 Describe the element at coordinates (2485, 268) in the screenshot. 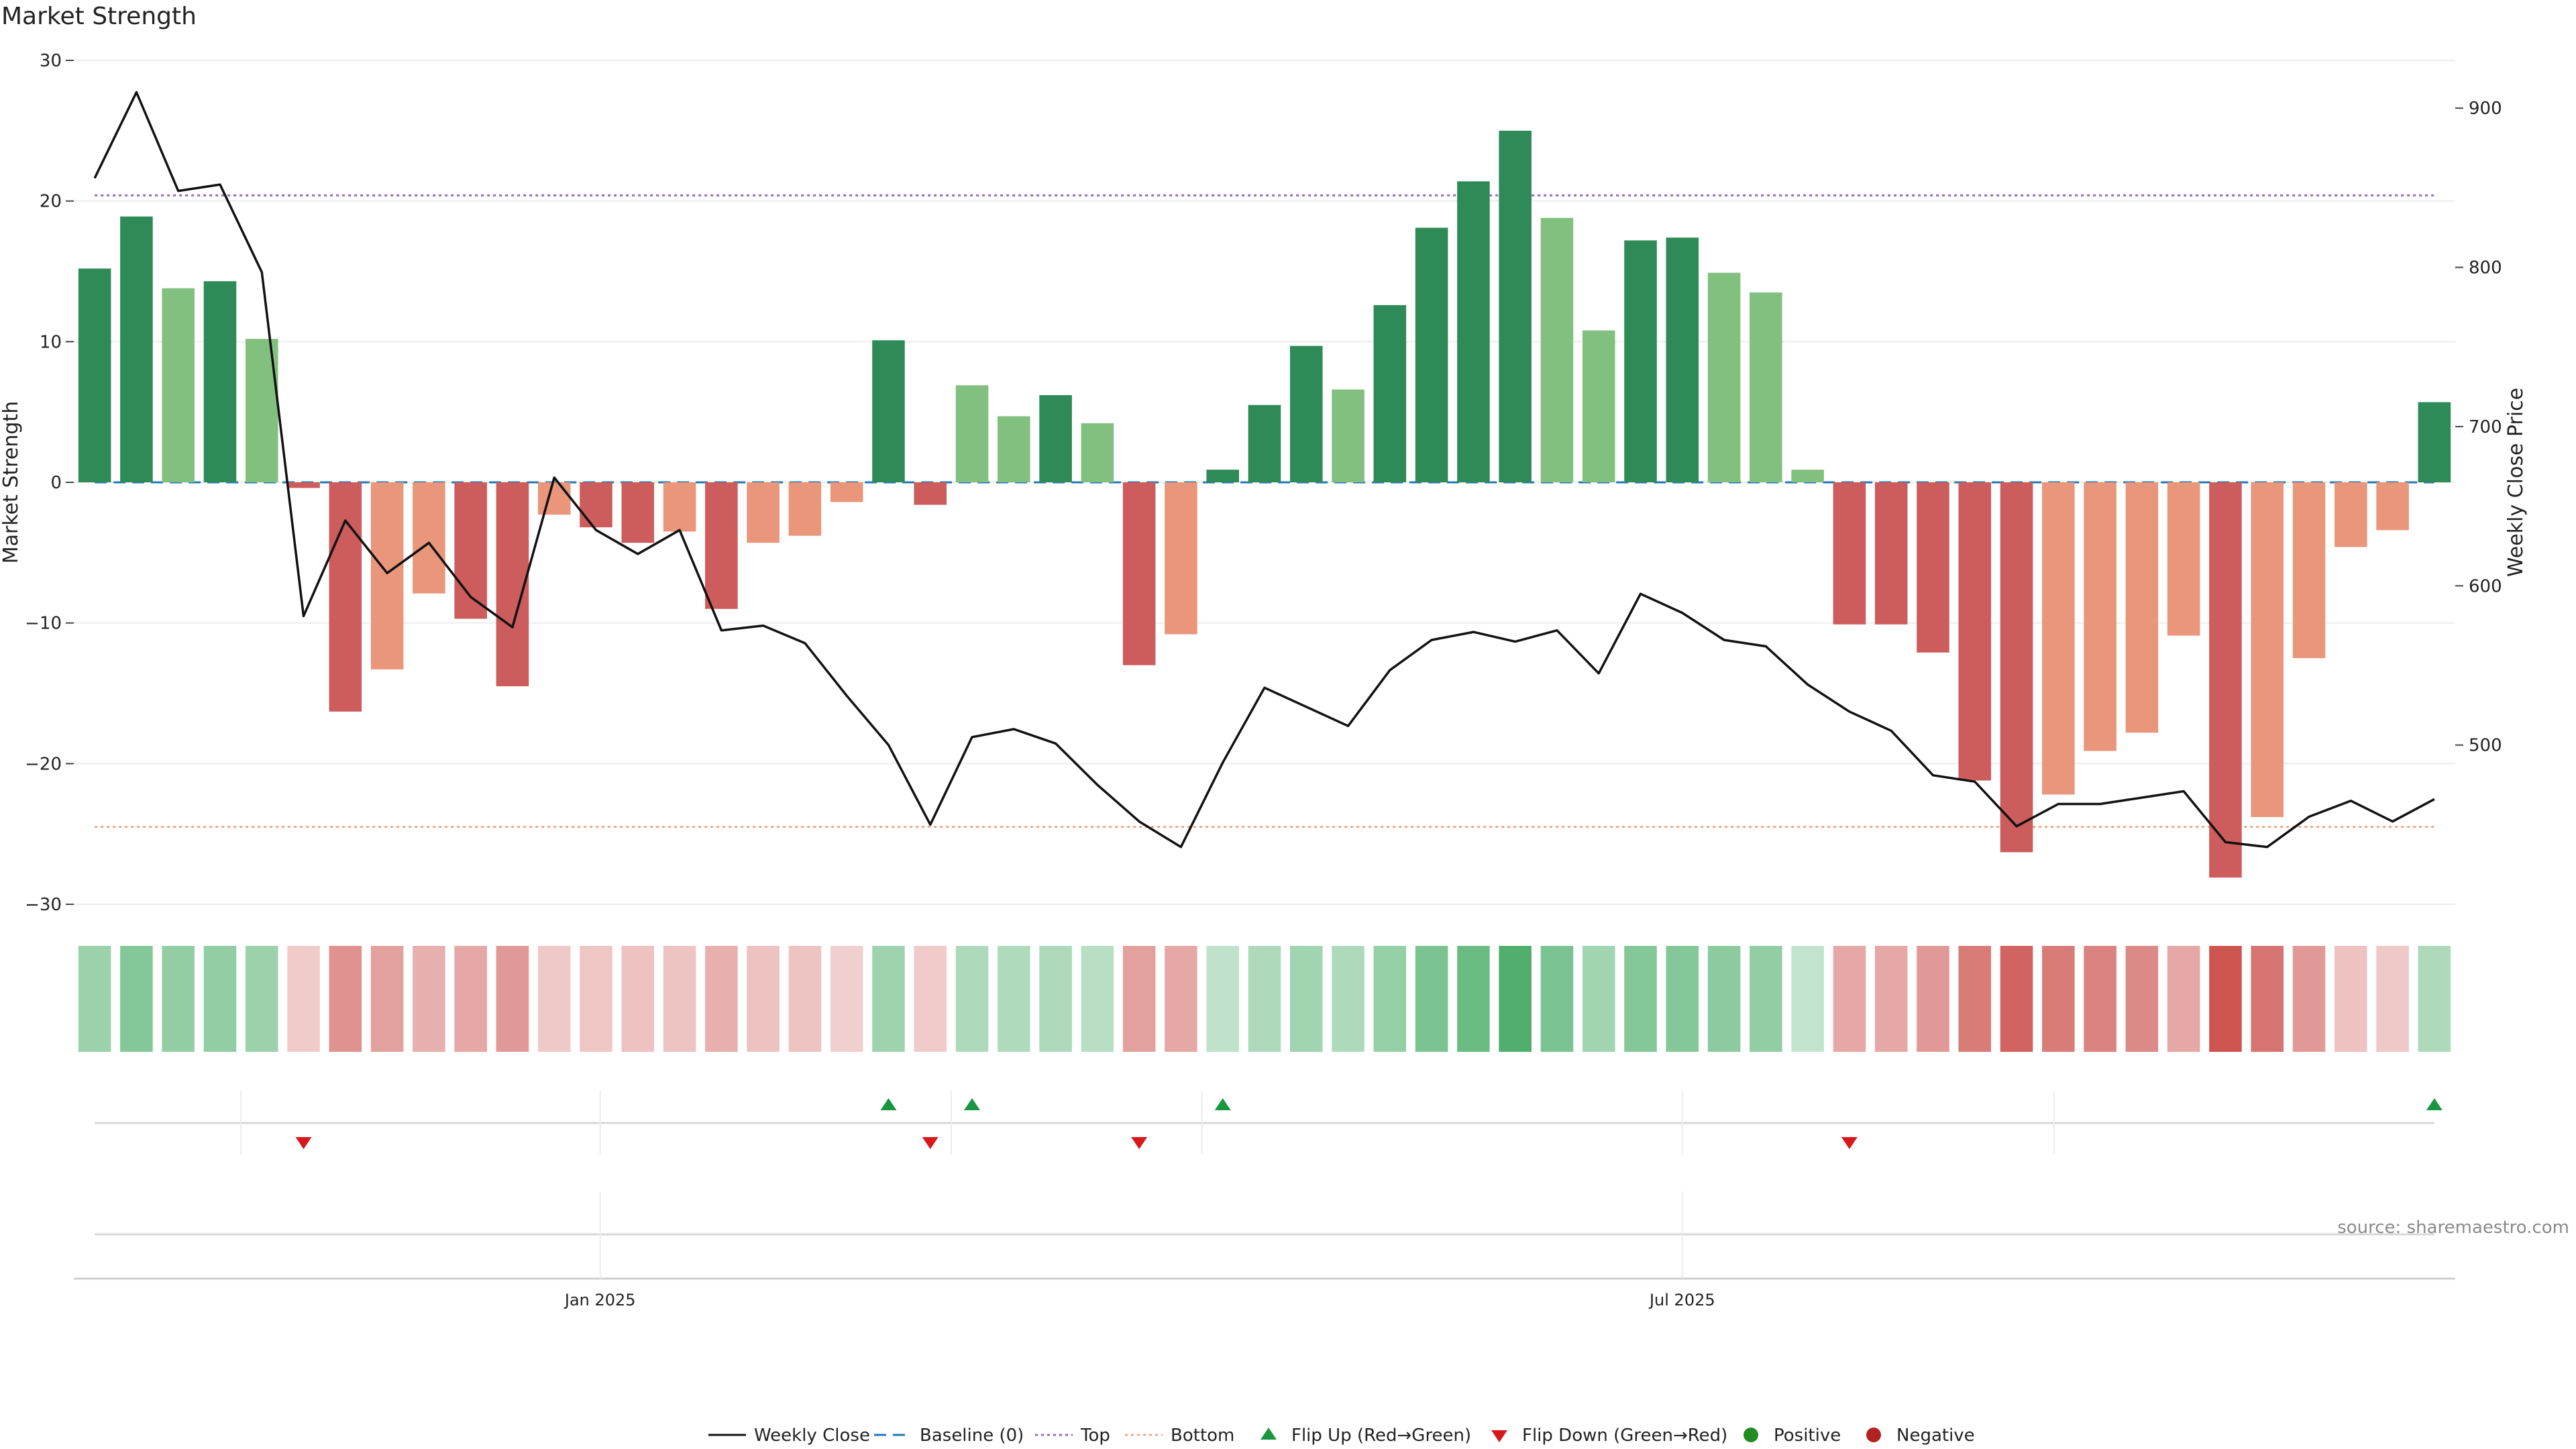

I see `y2-tick-label: 800` at that location.